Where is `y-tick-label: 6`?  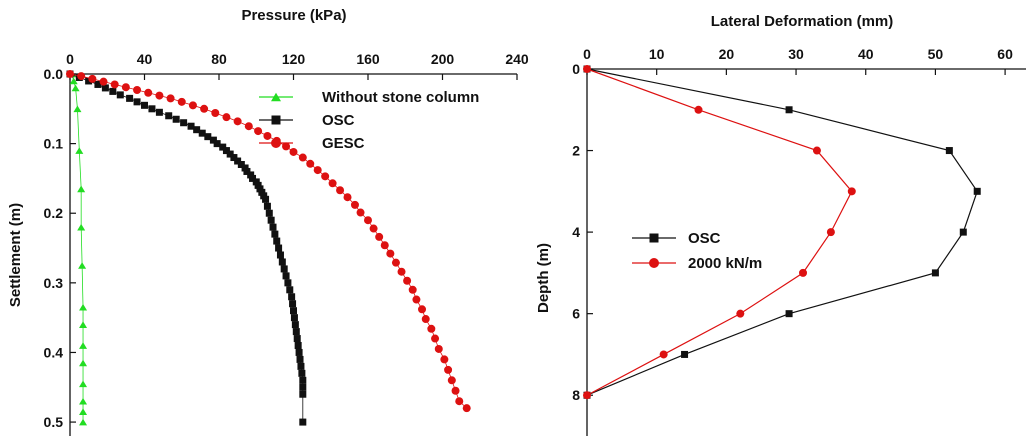 y-tick-label: 6 is located at coordinates (576, 314).